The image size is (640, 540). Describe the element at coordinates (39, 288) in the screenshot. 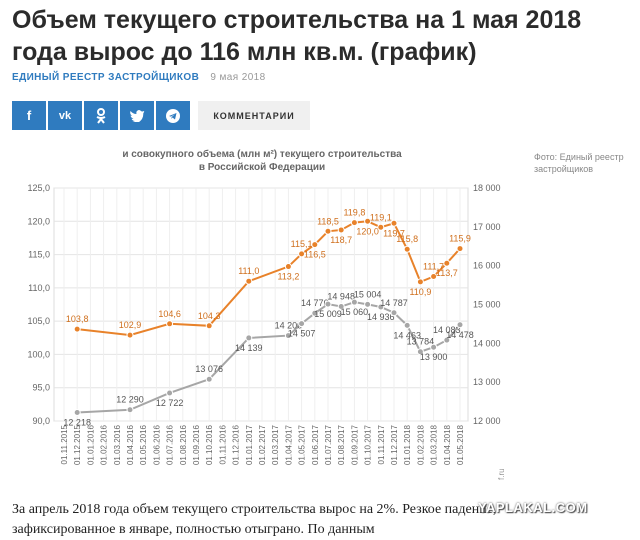

I see `y-left-tick-label: 110,0` at that location.